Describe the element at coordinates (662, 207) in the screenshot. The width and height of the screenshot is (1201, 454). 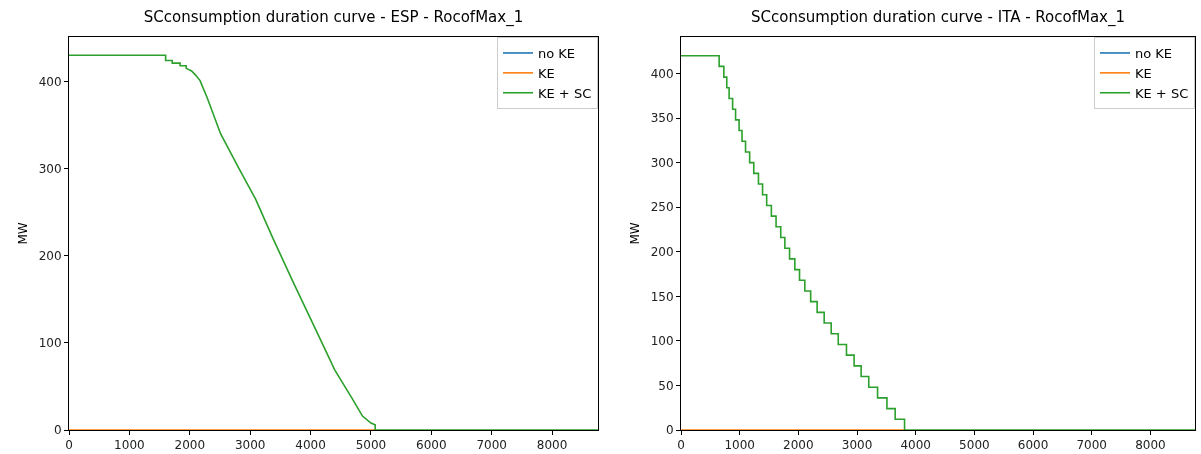
I see `y-tick-label: 250` at that location.